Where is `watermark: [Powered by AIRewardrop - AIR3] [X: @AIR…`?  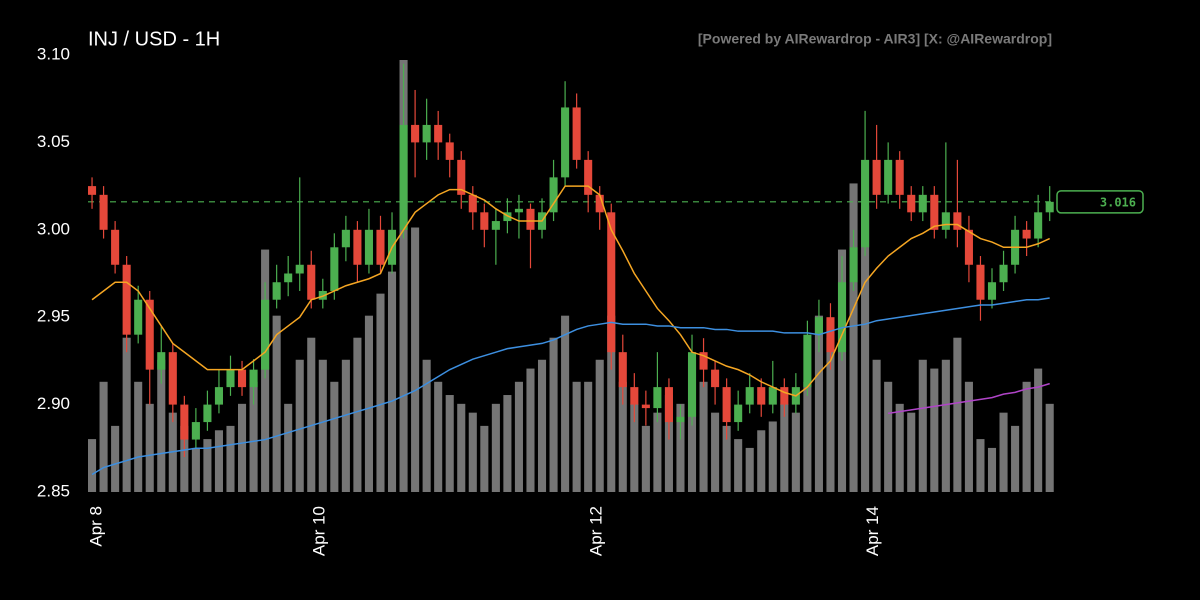 watermark: [Powered by AIRewardrop - AIR3] [X: @AIR… is located at coordinates (875, 39).